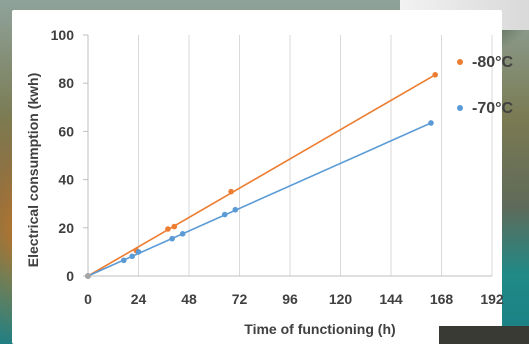  What do you see at coordinates (88, 276) in the screenshot?
I see `origin-point` at bounding box center [88, 276].